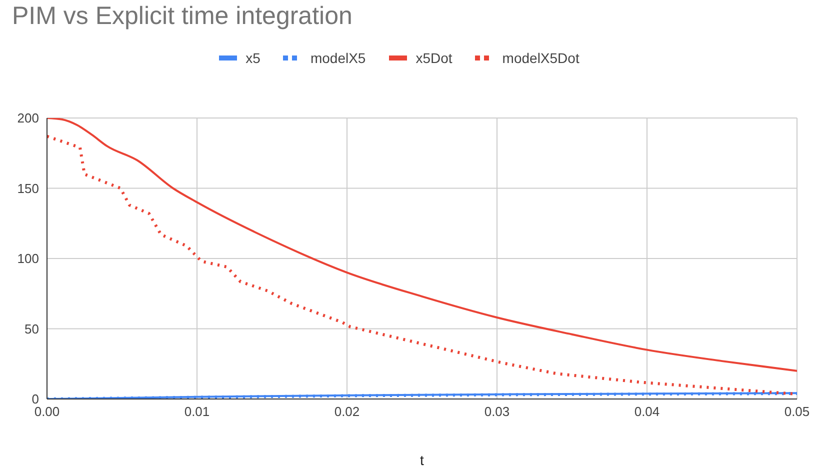 The image size is (814, 471). I want to click on x-tick-label: 0.01, so click(197, 412).